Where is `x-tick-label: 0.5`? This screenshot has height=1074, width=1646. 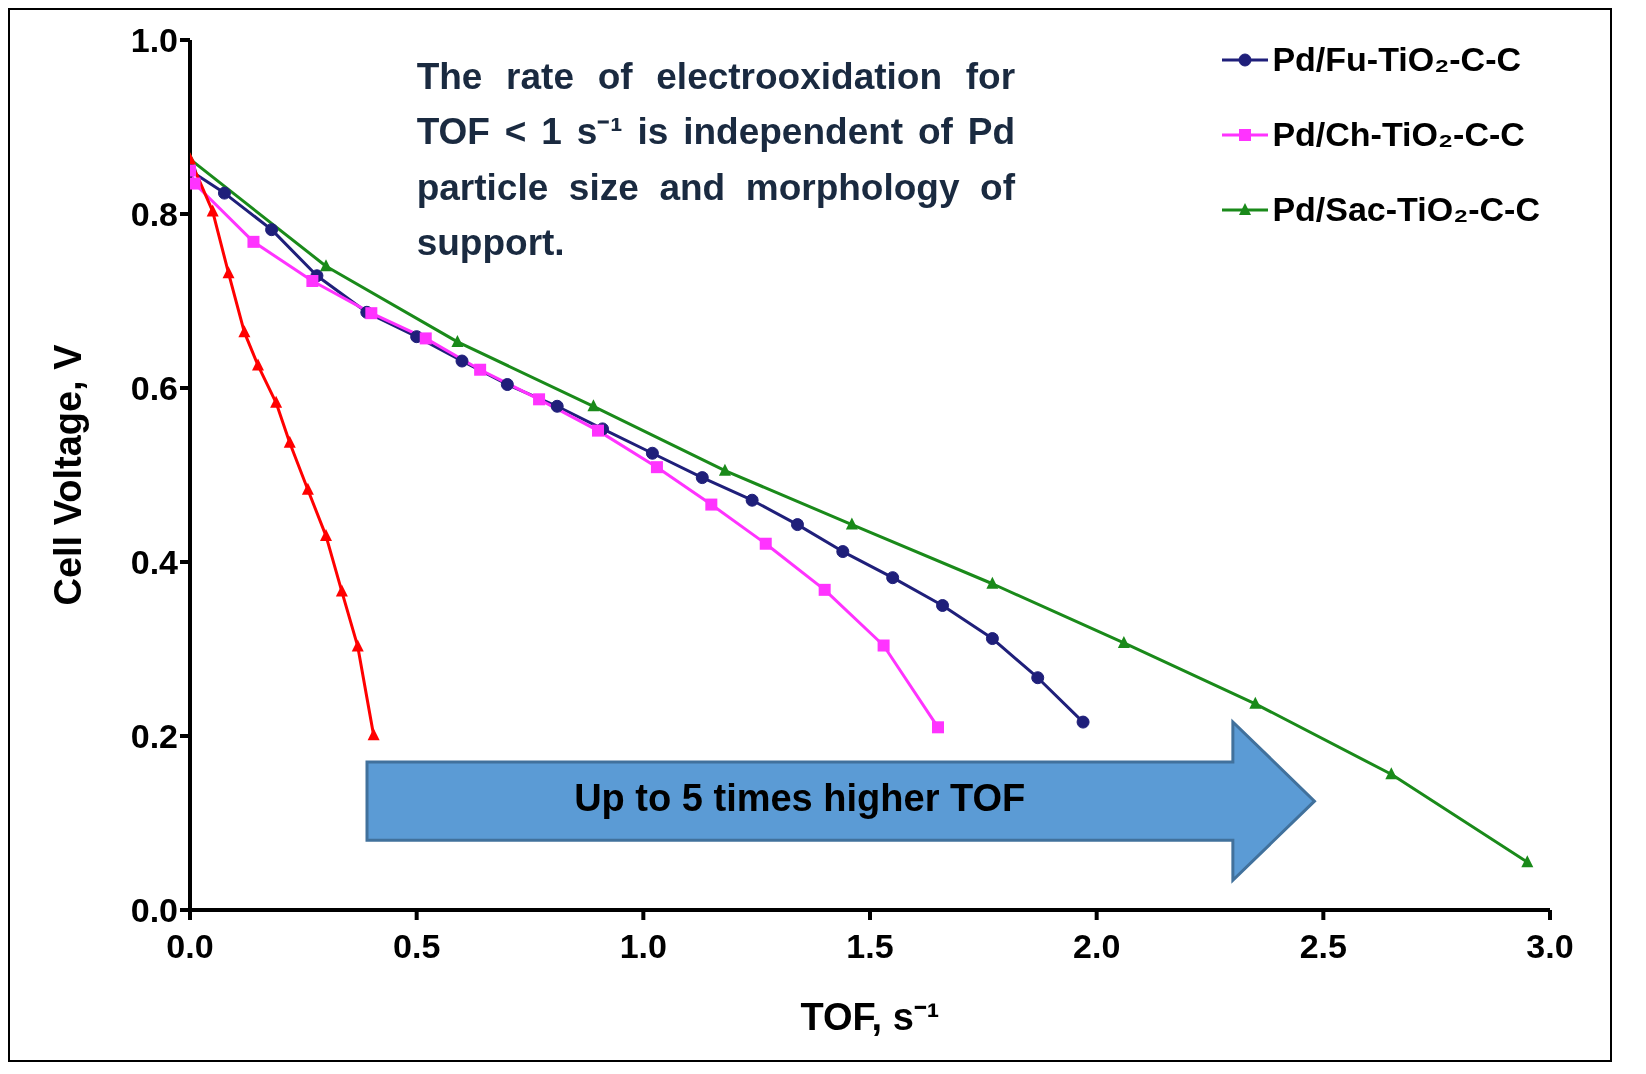 x-tick-label: 0.5 is located at coordinates (417, 946).